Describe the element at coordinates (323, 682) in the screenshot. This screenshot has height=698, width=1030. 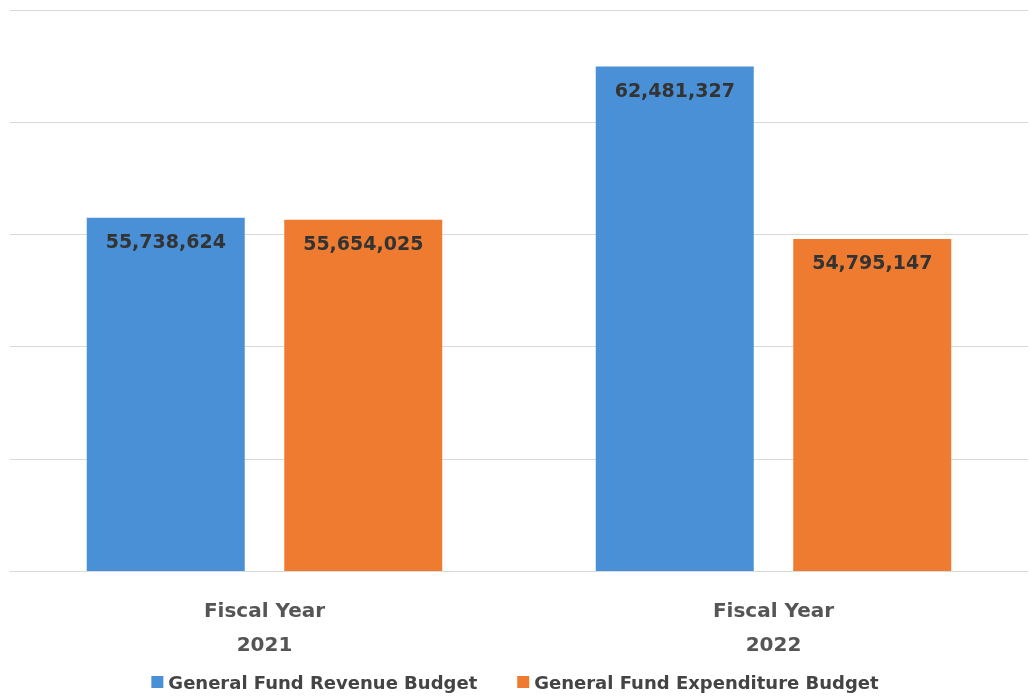
I see `legend-label: General Fund Revenue Budget` at that location.